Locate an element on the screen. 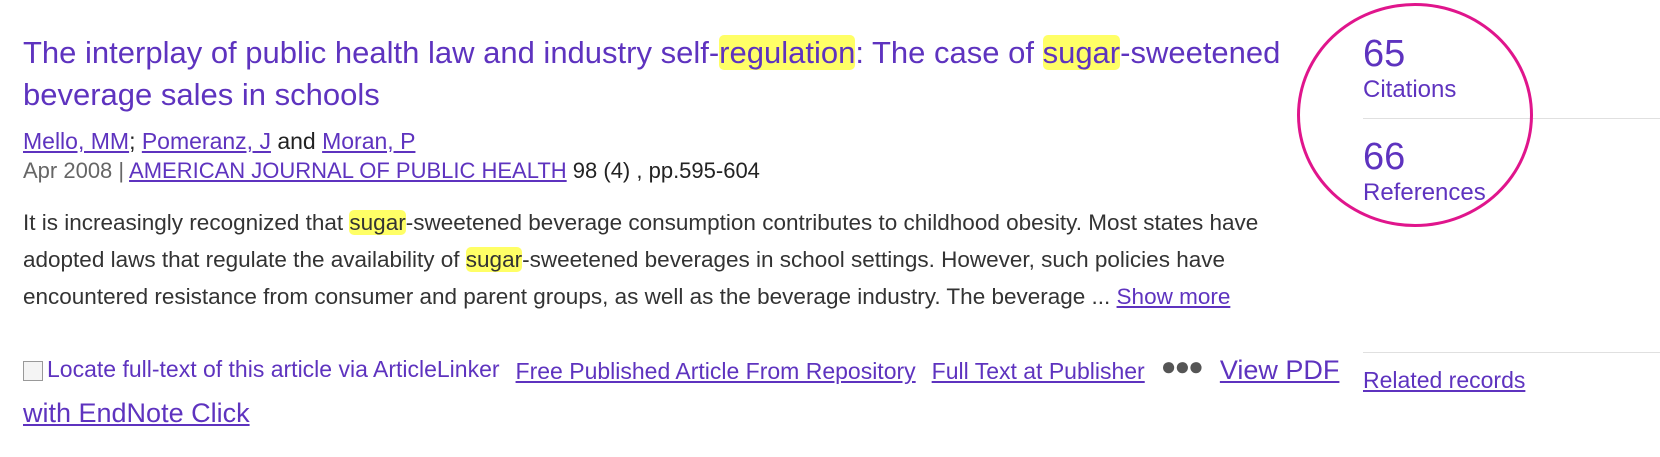 Image resolution: width=1660 pixels, height=457 pixels. full-text-publisher-link: Full Text at Publisher is located at coordinates (1038, 371).